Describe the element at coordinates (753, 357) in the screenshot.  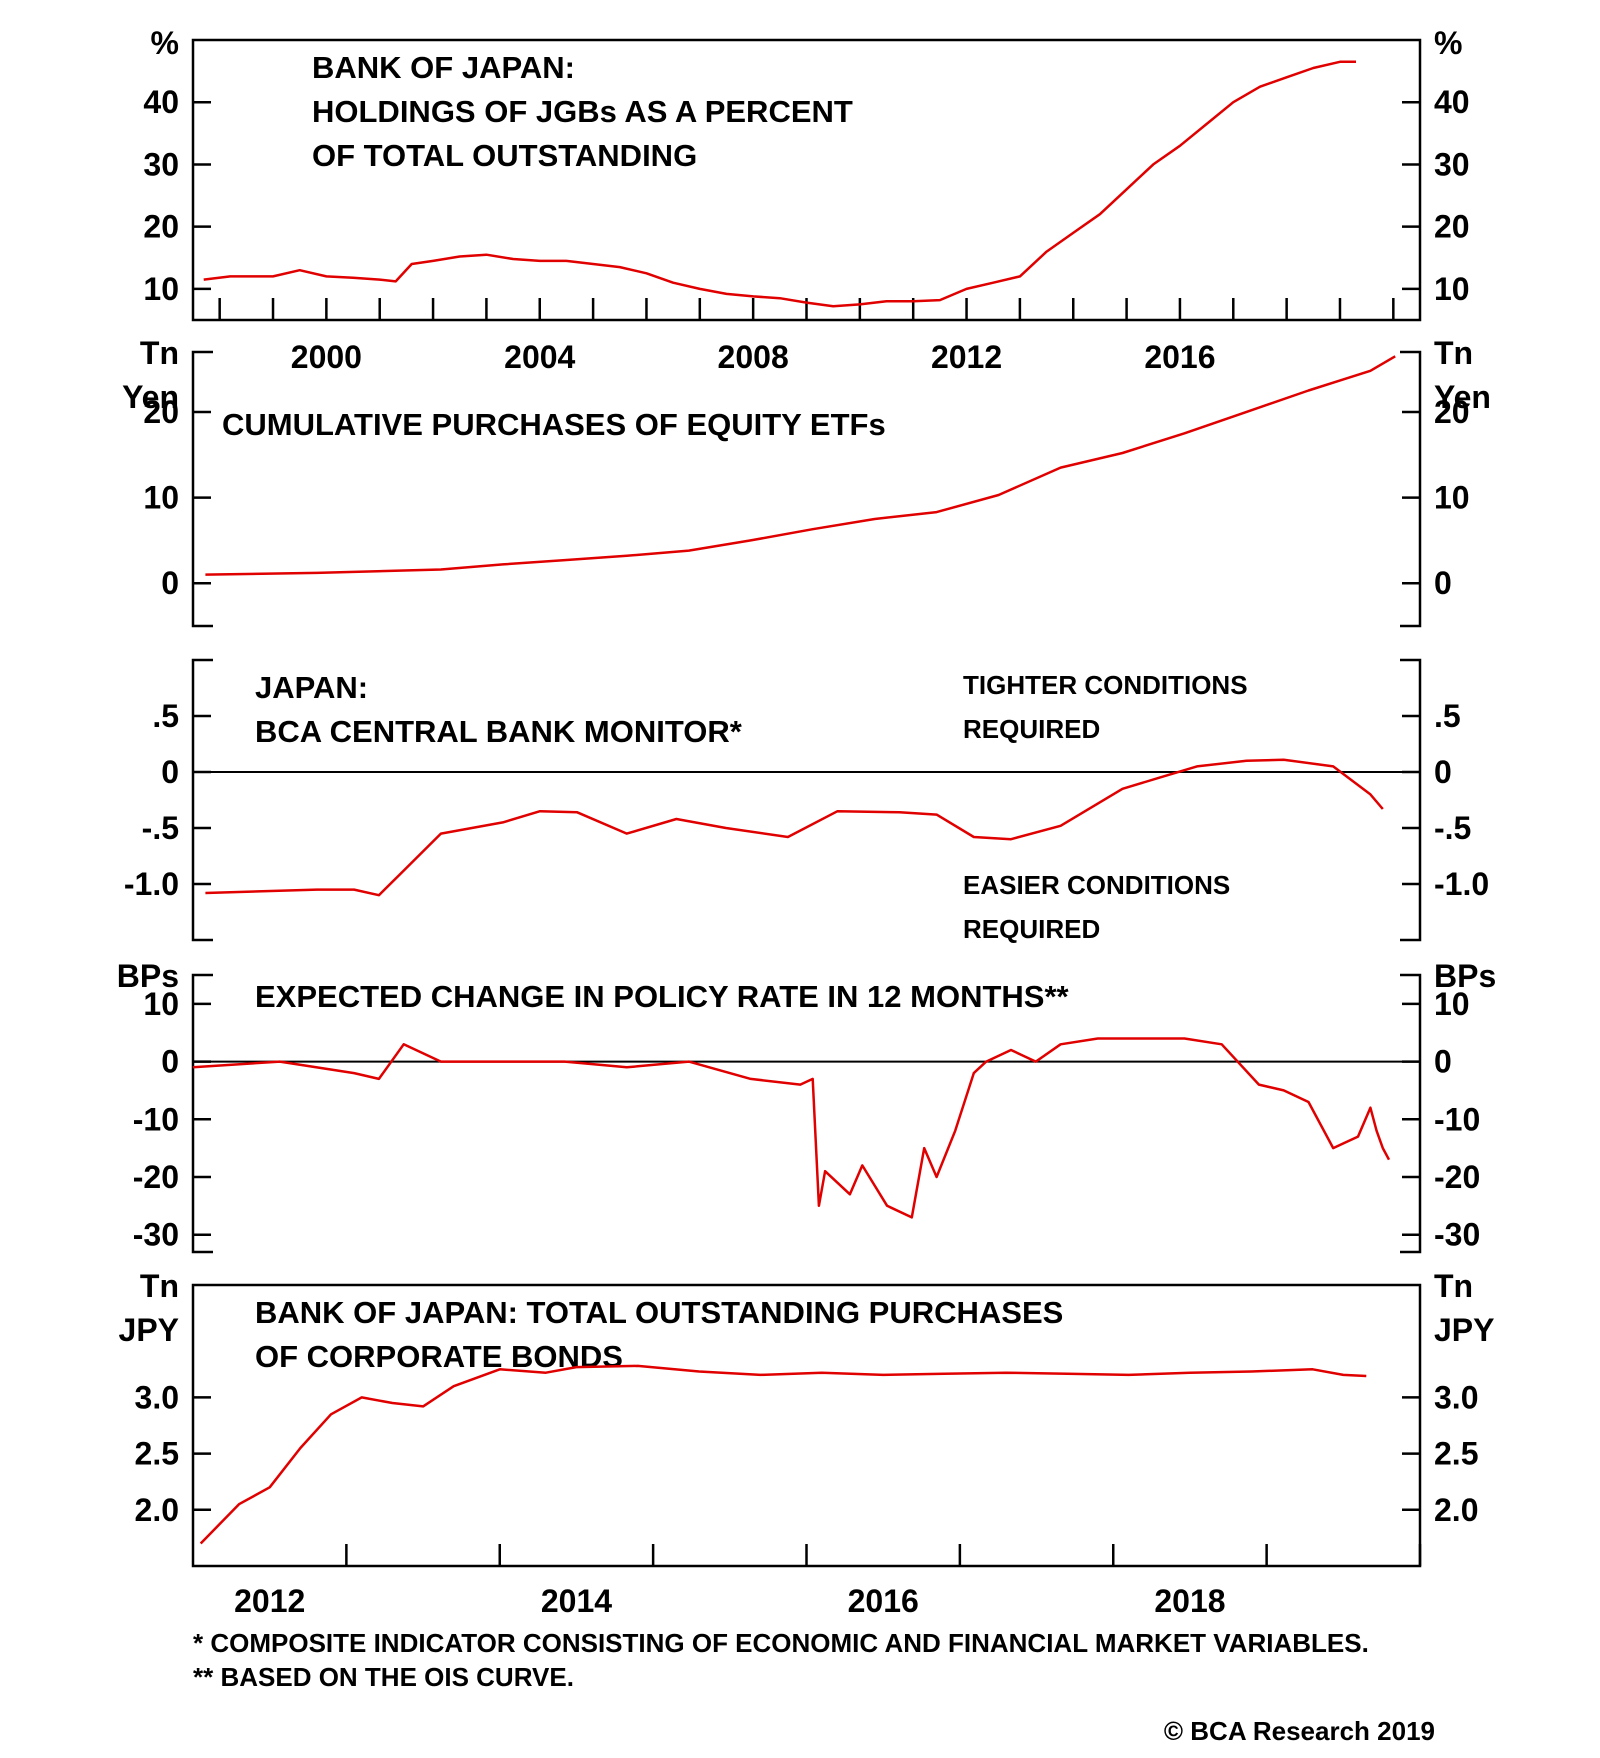
I see `x-tick-label: 2008` at that location.